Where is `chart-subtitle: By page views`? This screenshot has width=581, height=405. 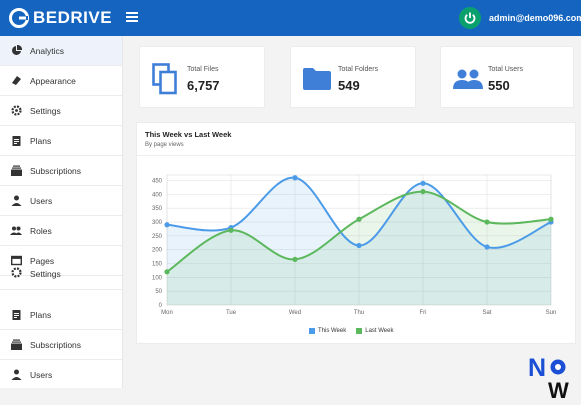
chart-subtitle: By page views is located at coordinates (164, 145).